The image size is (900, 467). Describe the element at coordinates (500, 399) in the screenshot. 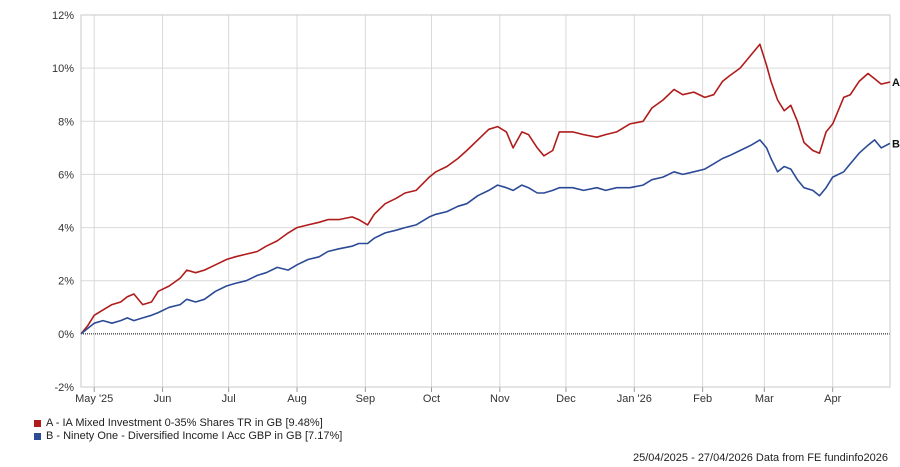

I see `x-tick-label: Nov` at that location.